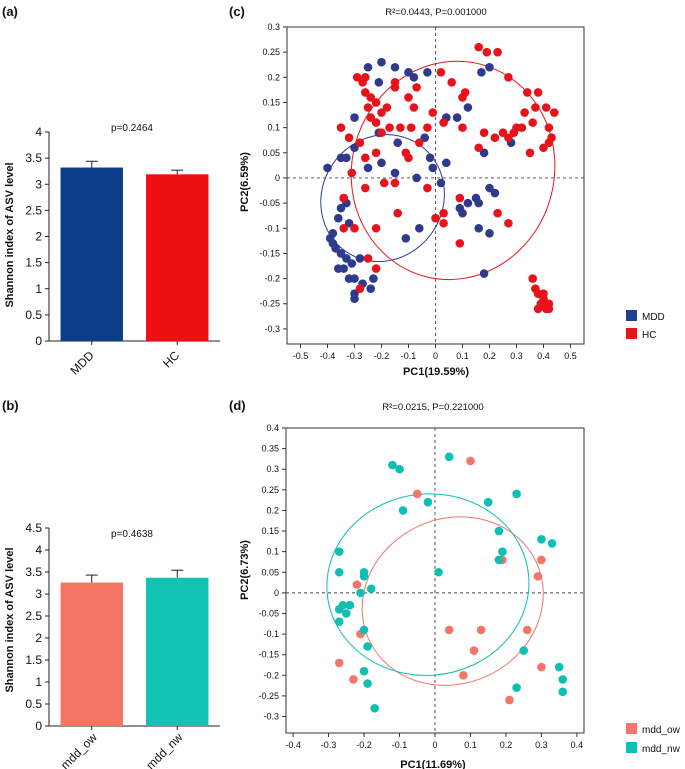 The width and height of the screenshot is (685, 769). I want to click on y-tick-label: -0.25, so click(268, 696).